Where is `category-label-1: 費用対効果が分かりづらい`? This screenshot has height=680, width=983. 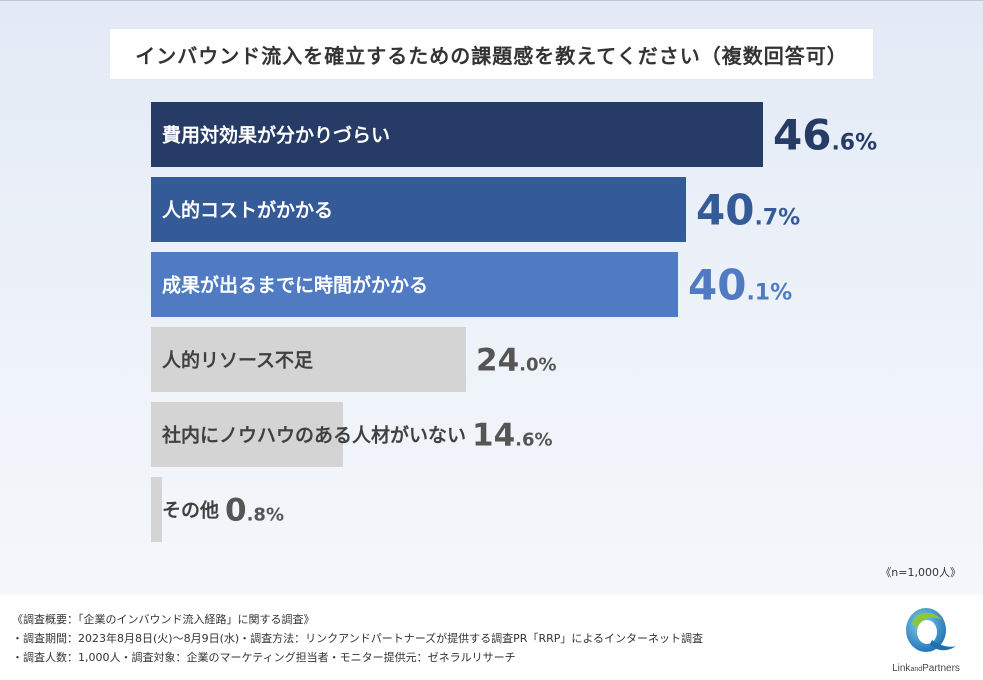 category-label-1: 費用対効果が分かりづらい is located at coordinates (276, 135).